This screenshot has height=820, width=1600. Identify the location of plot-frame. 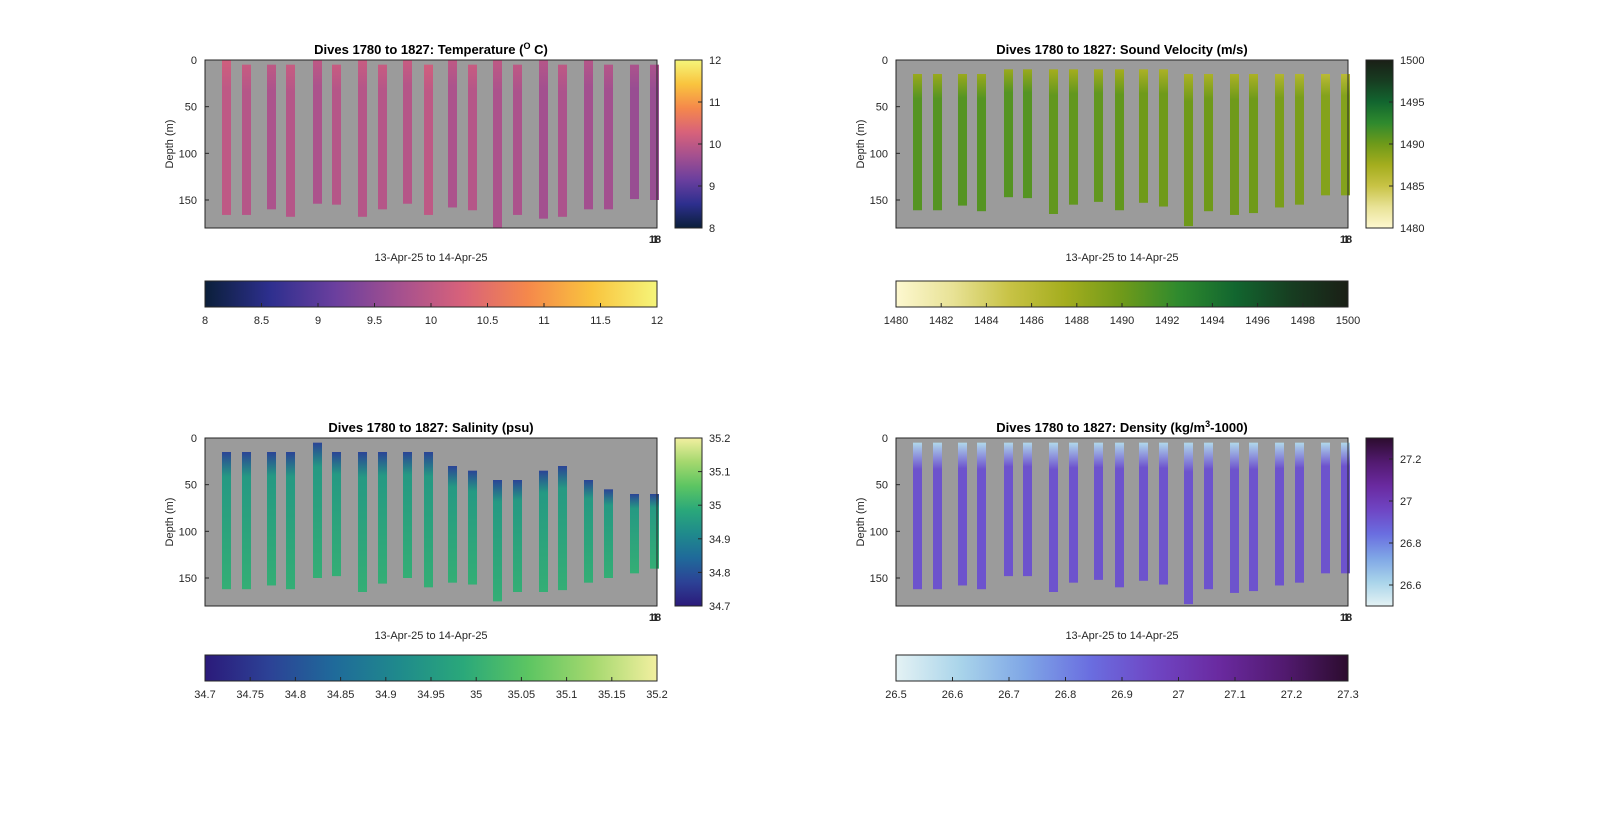
(1122, 522).